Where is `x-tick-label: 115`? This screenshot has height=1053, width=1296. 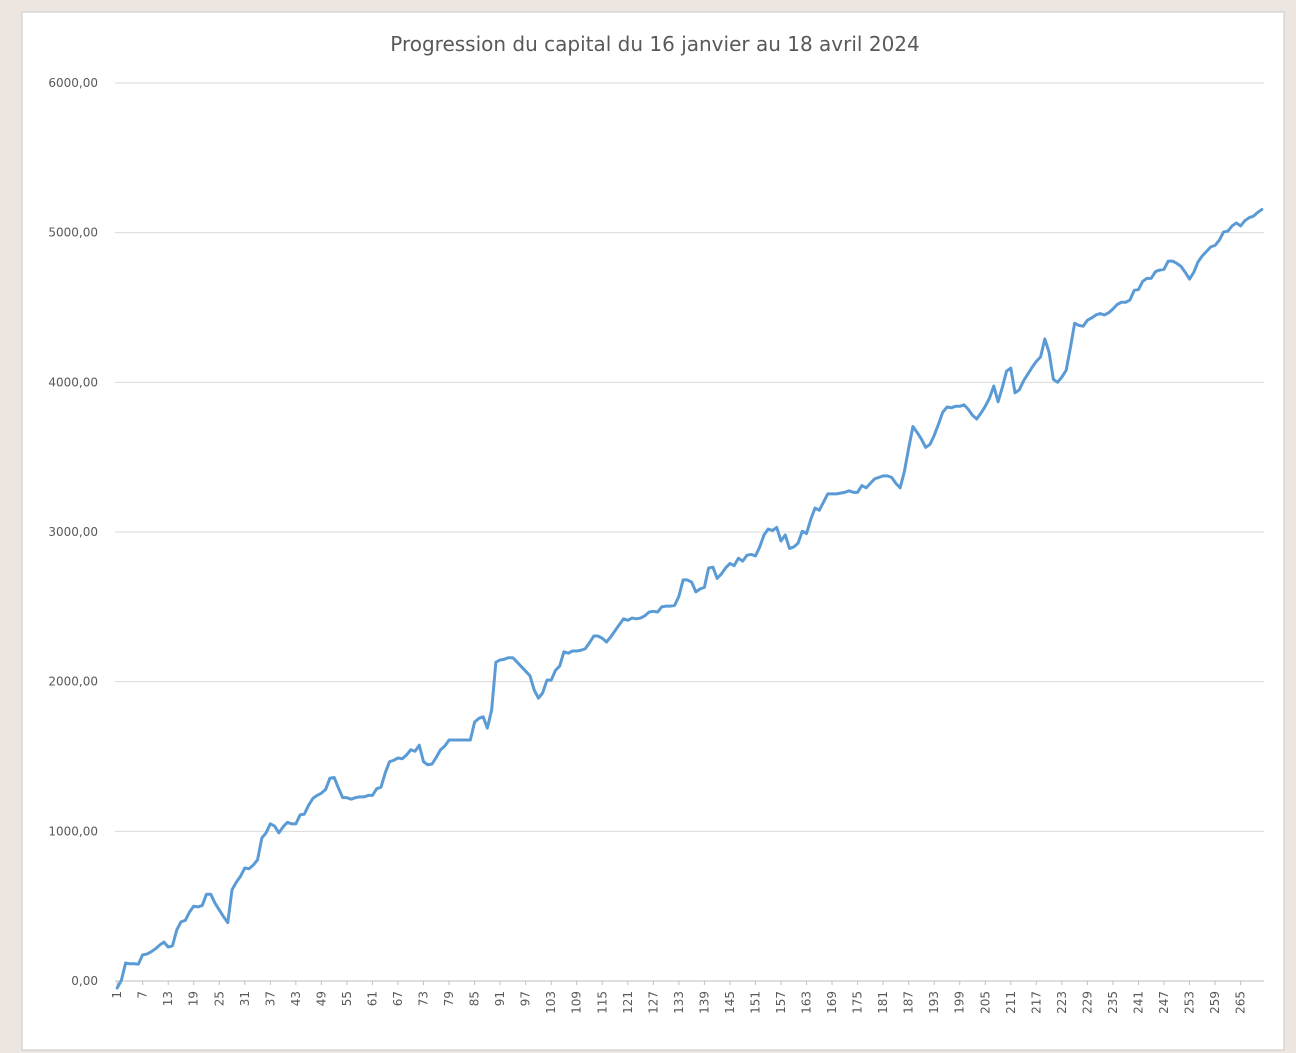
x-tick-label: 115 is located at coordinates (602, 1002).